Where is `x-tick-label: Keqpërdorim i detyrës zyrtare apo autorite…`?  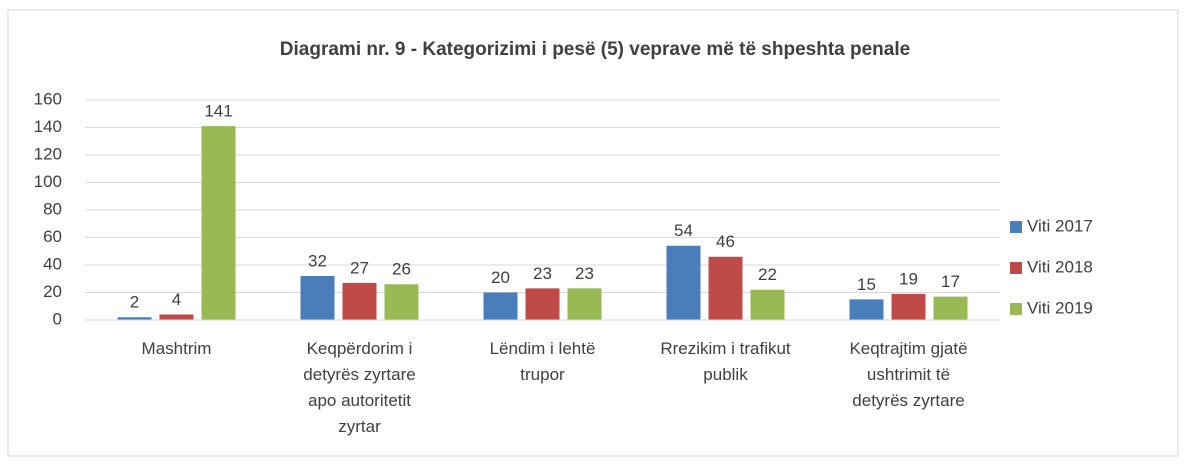
x-tick-label: Keqpërdorim i detyrës zyrtare apo autorite… is located at coordinates (359, 387).